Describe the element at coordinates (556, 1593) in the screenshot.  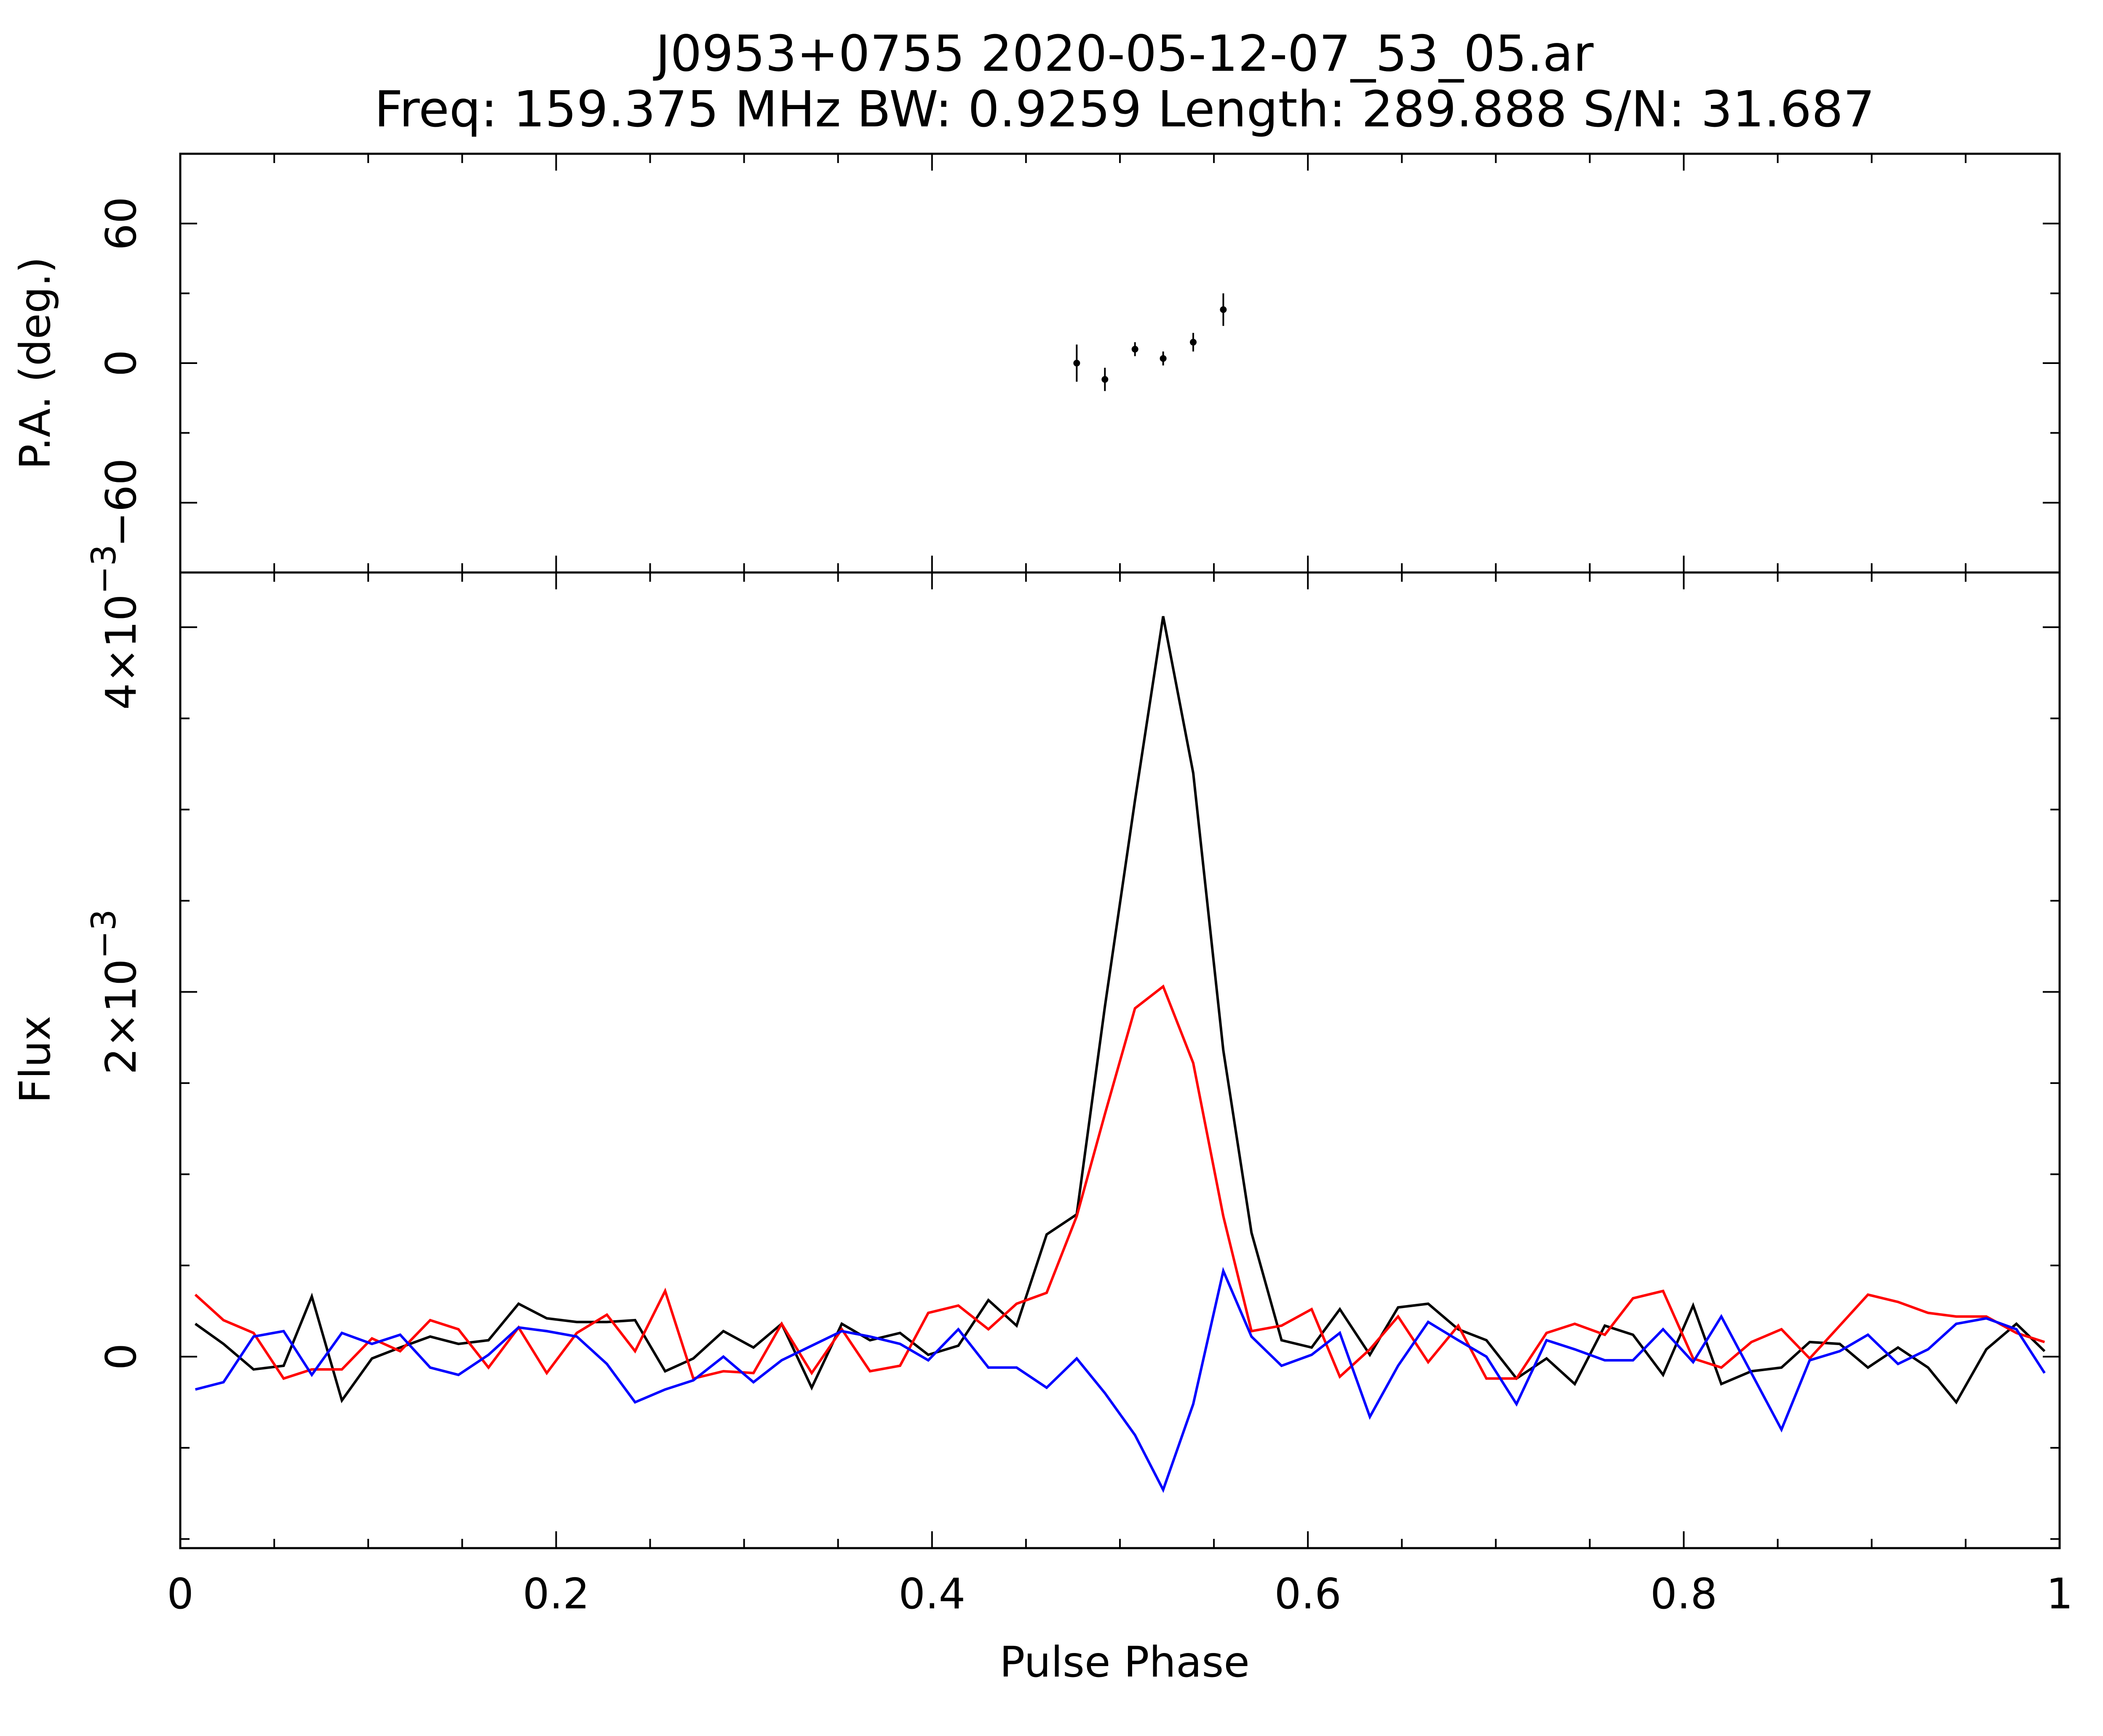
I see `x-tick-label: 0.2` at that location.